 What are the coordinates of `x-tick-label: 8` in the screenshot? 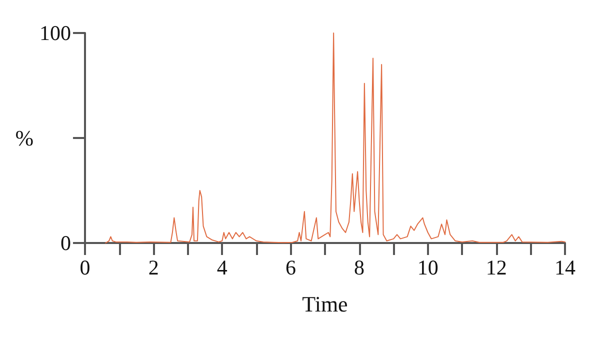 It's located at (359, 268).